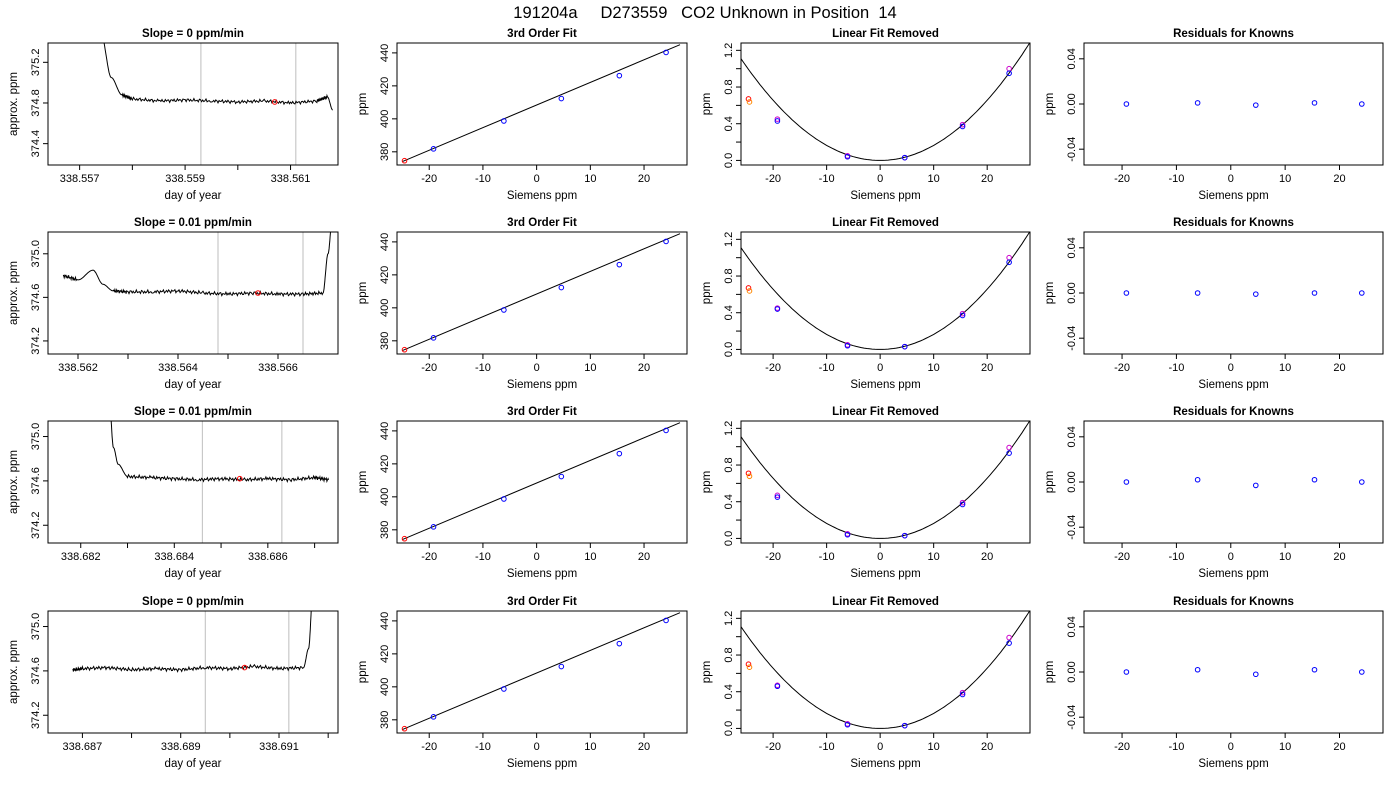  What do you see at coordinates (1072, 671) in the screenshot?
I see `y-tick-label: 0.00` at bounding box center [1072, 671].